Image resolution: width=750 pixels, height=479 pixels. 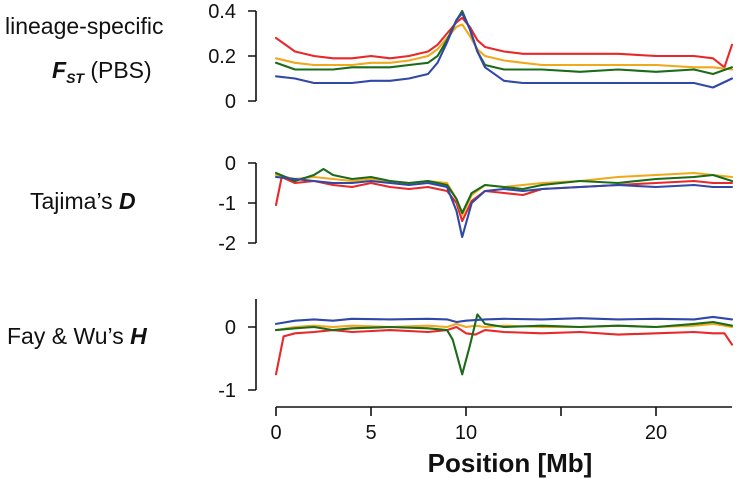 I want to click on fst-y-axis, so click(x=252, y=56).